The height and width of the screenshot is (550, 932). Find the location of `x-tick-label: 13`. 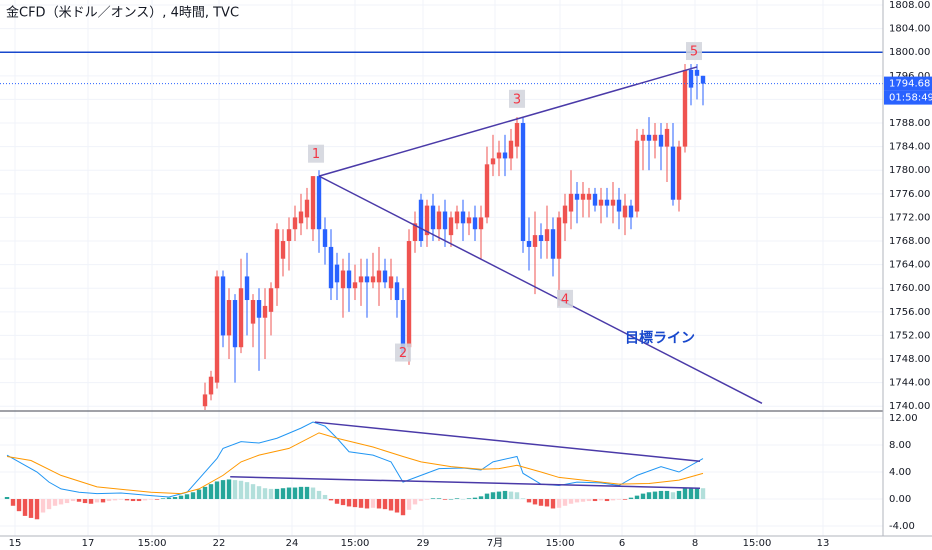

x-tick-label: 13 is located at coordinates (823, 543).